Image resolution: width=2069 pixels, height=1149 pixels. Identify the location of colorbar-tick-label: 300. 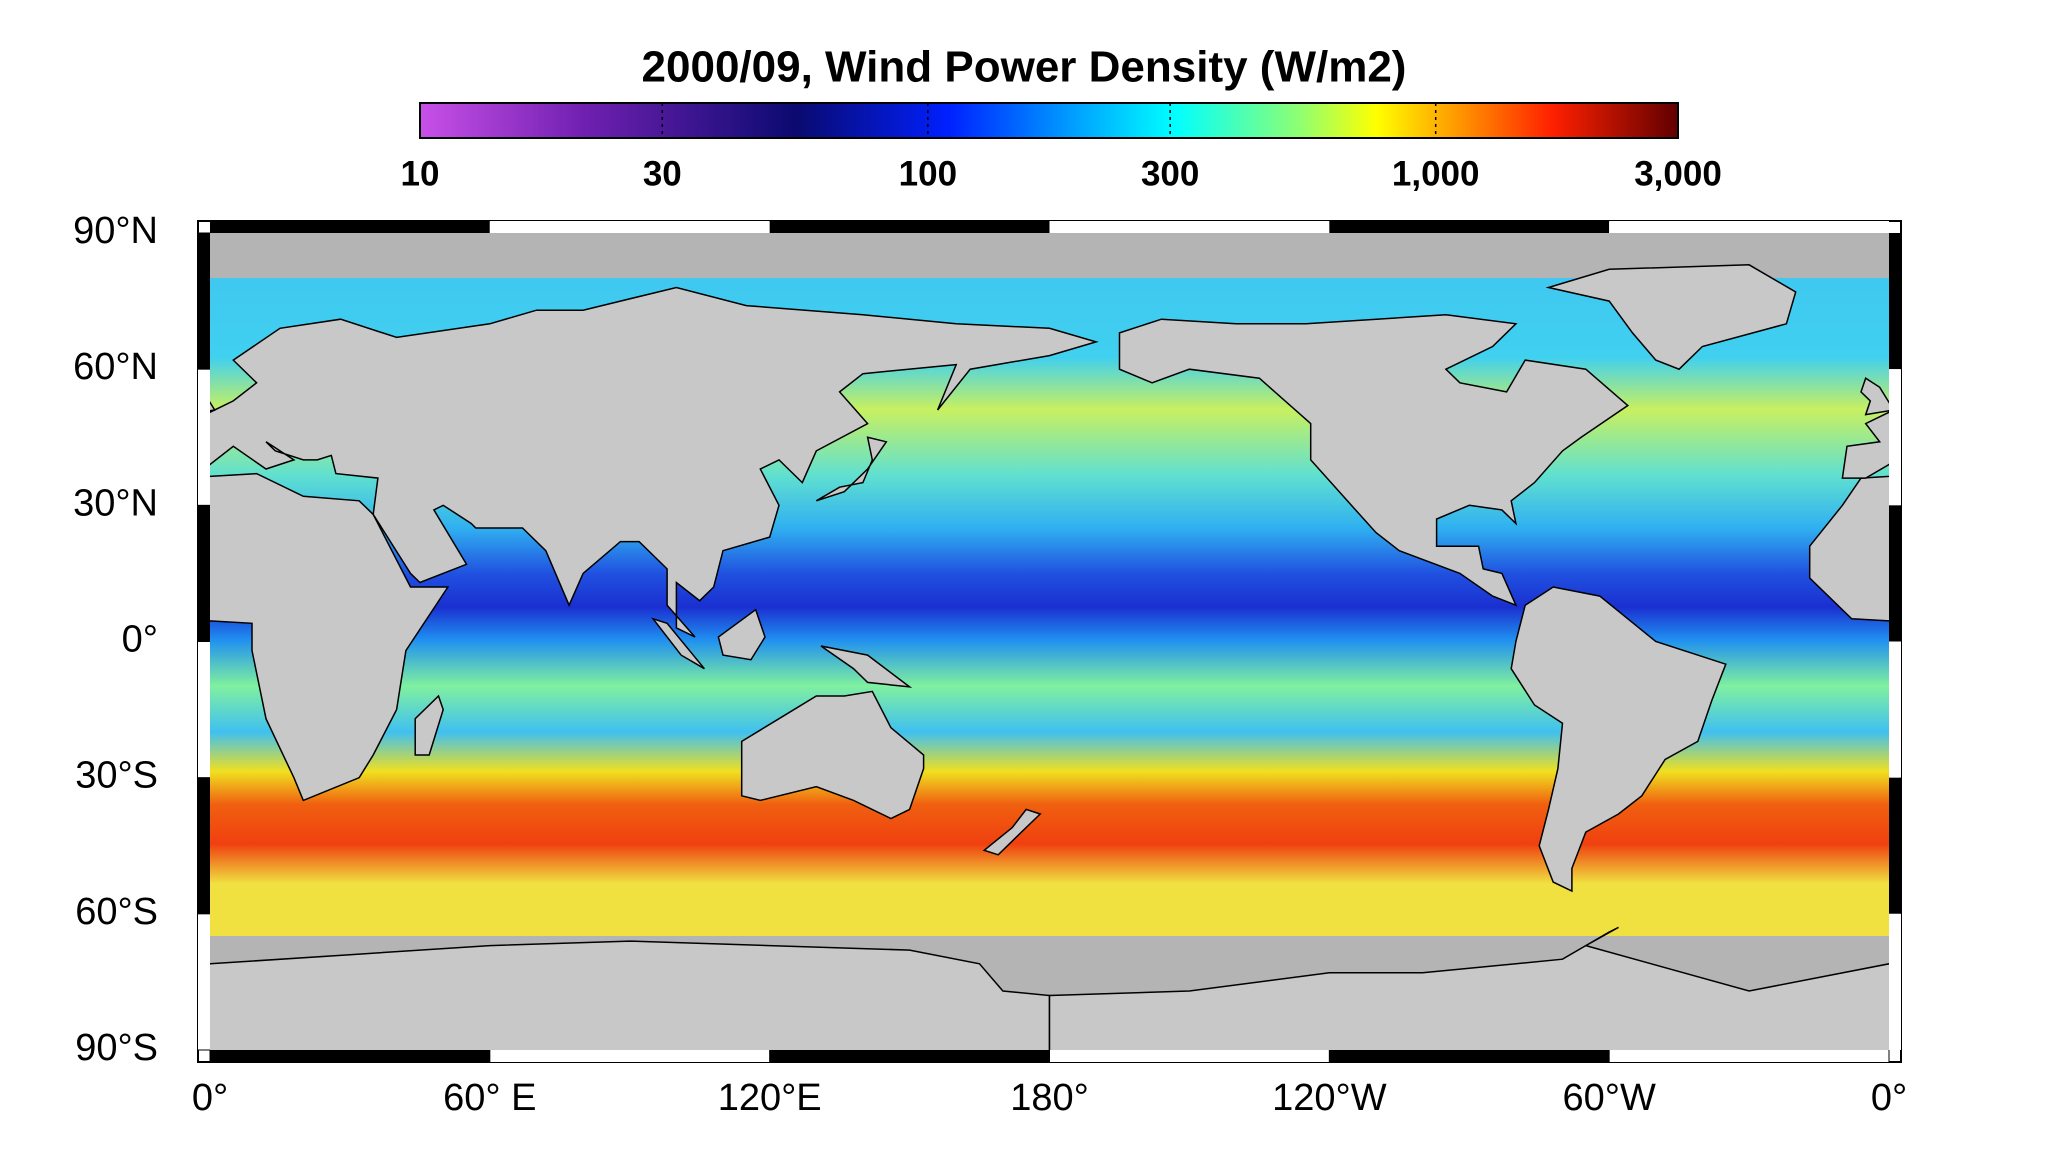
(1170, 173).